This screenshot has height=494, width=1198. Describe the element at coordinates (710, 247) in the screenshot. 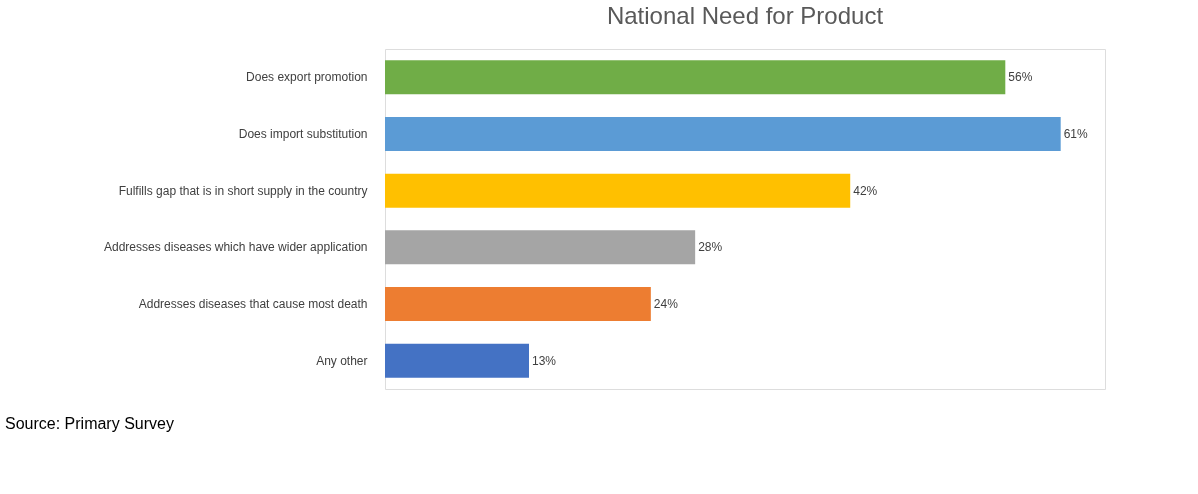

I see `data-label: 28%` at that location.